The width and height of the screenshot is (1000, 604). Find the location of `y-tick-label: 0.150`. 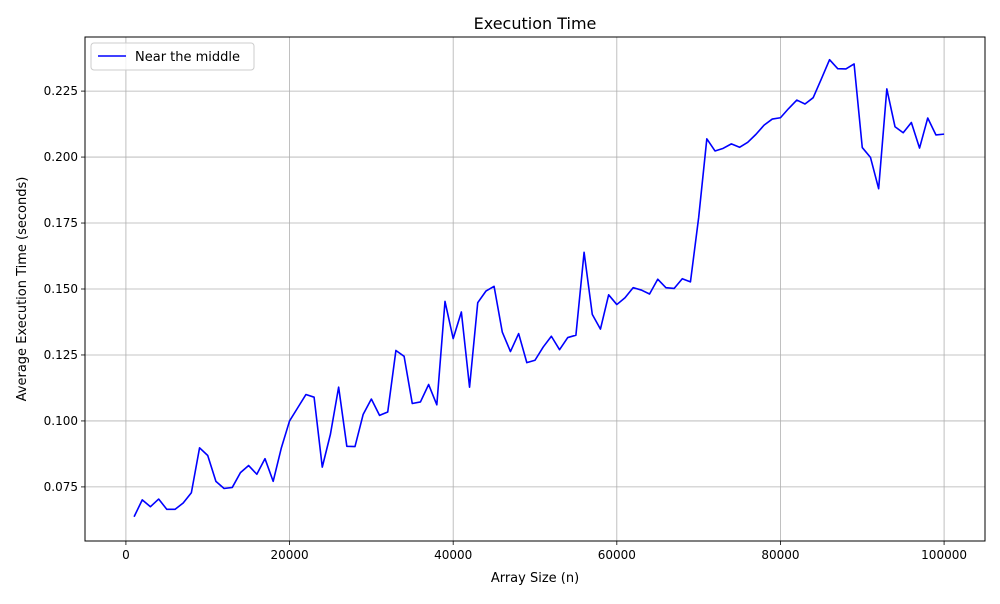

y-tick-label: 0.150 is located at coordinates (61, 289).